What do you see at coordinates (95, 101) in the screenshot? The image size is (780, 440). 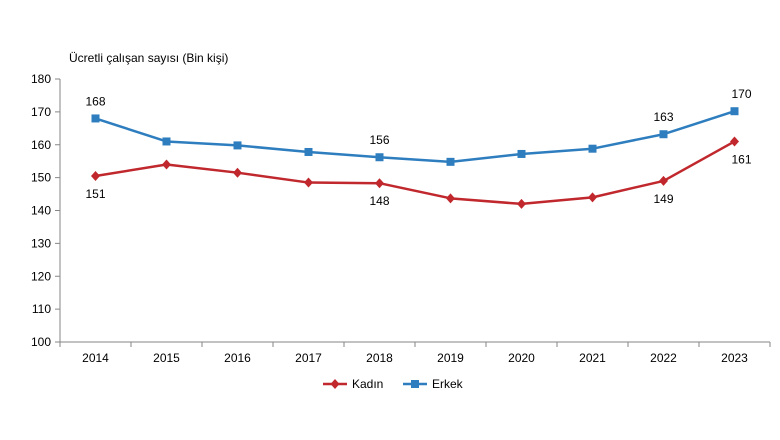 I see `data-label: 168` at bounding box center [95, 101].